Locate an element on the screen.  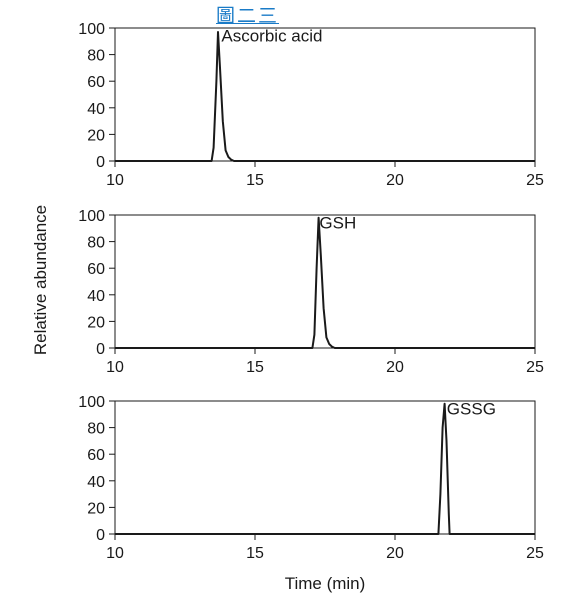
panel-1-y-tick-label: 80 is located at coordinates (96, 56).